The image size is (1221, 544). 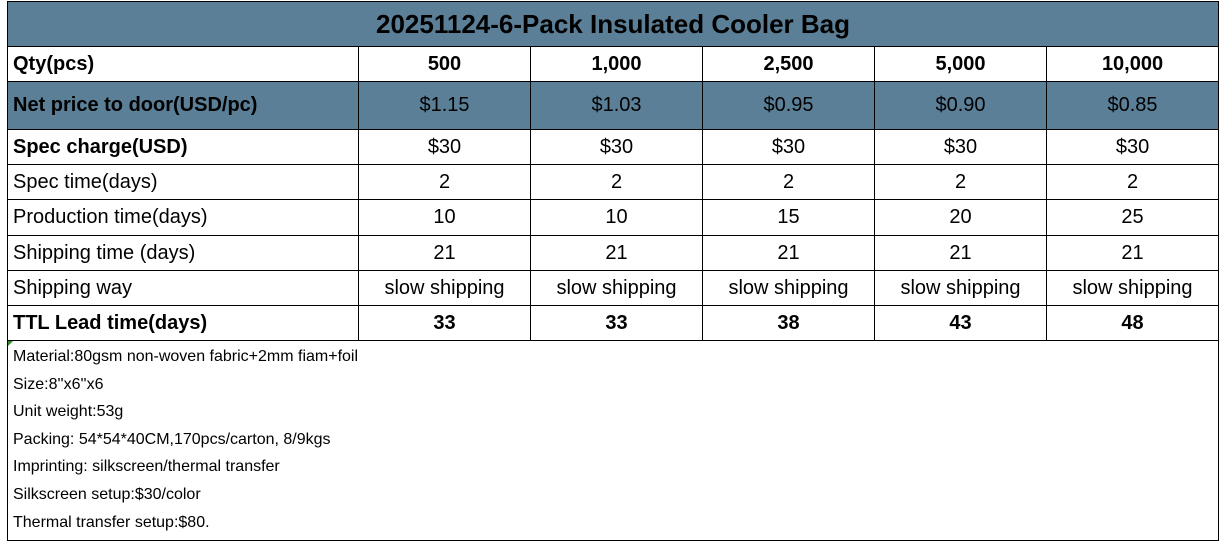 What do you see at coordinates (183, 323) in the screenshot?
I see `row-label: TTL Lead time(days)` at bounding box center [183, 323].